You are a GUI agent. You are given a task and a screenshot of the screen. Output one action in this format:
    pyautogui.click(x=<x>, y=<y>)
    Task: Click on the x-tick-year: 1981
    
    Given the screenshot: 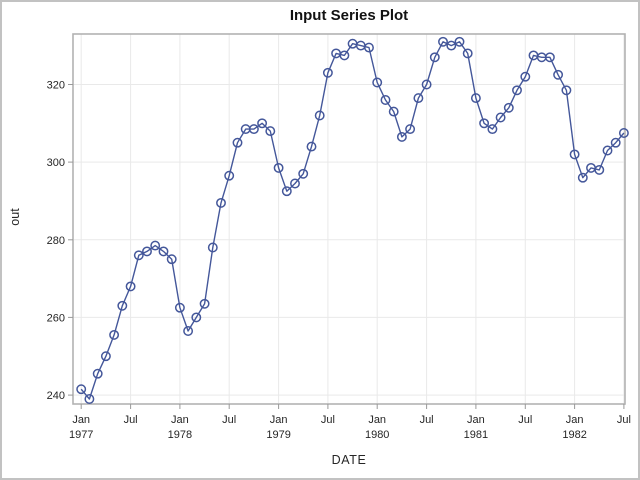 What is the action you would take?
    pyautogui.click(x=476, y=435)
    